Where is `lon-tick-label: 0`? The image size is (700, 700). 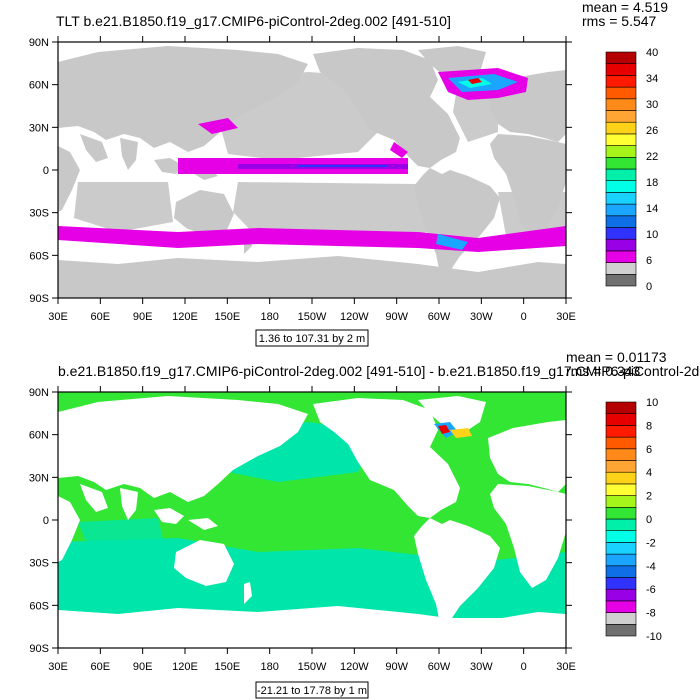
lon-tick-label: 0 is located at coordinates (524, 667).